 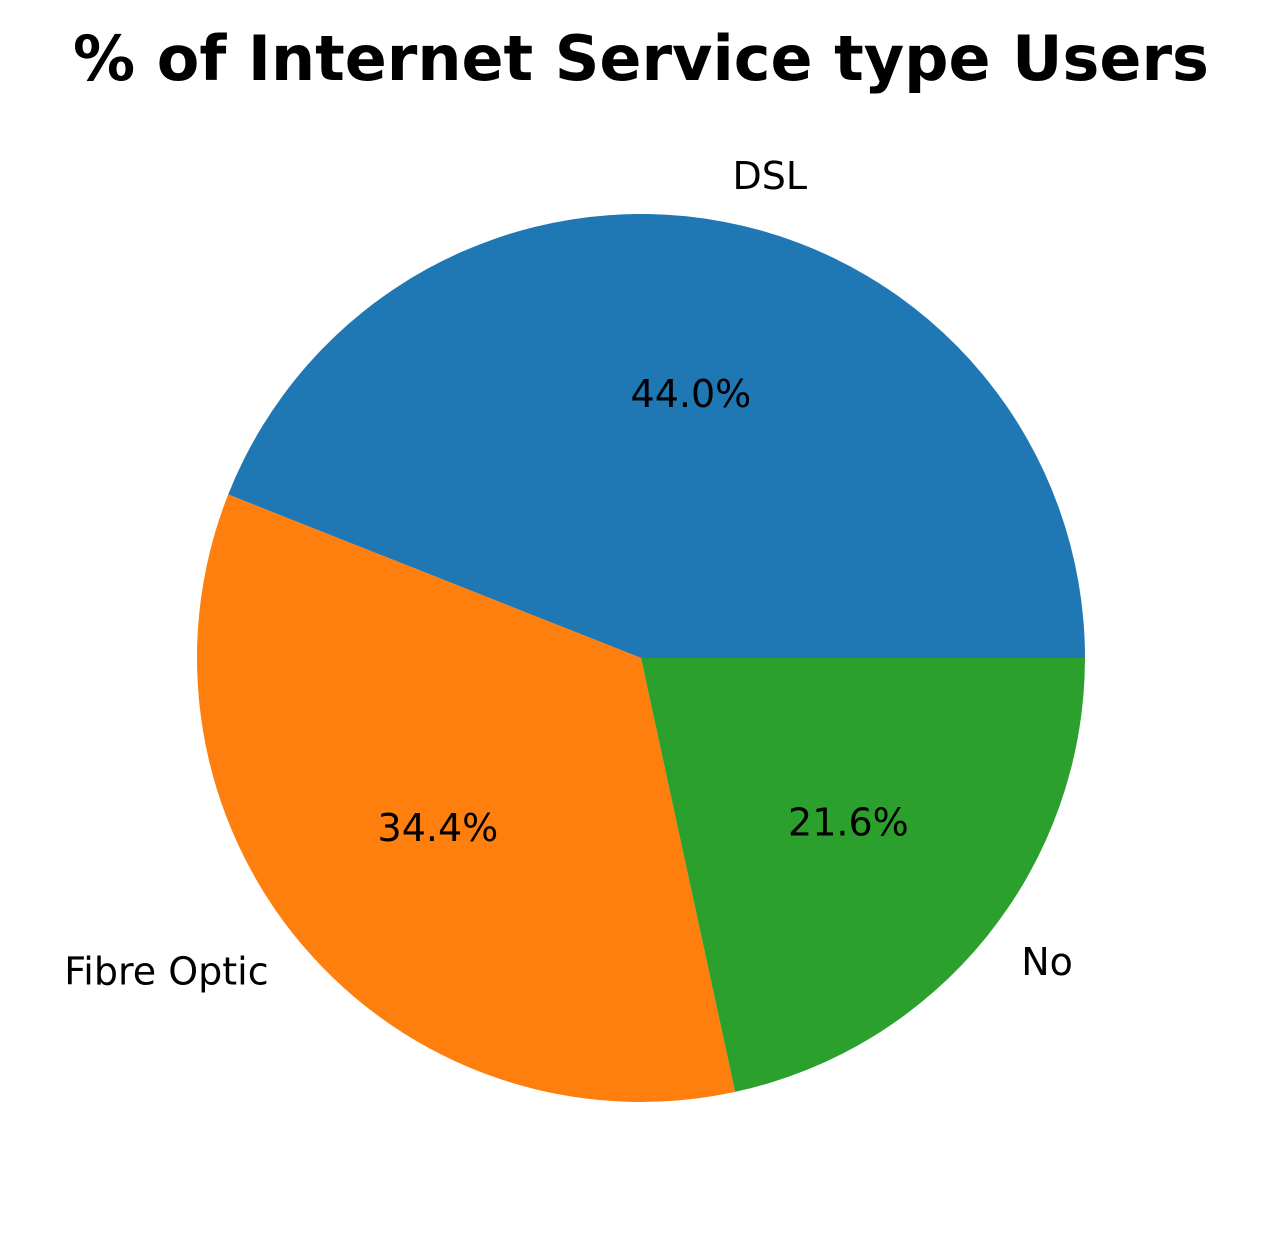 What do you see at coordinates (641, 58) in the screenshot?
I see `chart-title: % of Internet Service type Users` at bounding box center [641, 58].